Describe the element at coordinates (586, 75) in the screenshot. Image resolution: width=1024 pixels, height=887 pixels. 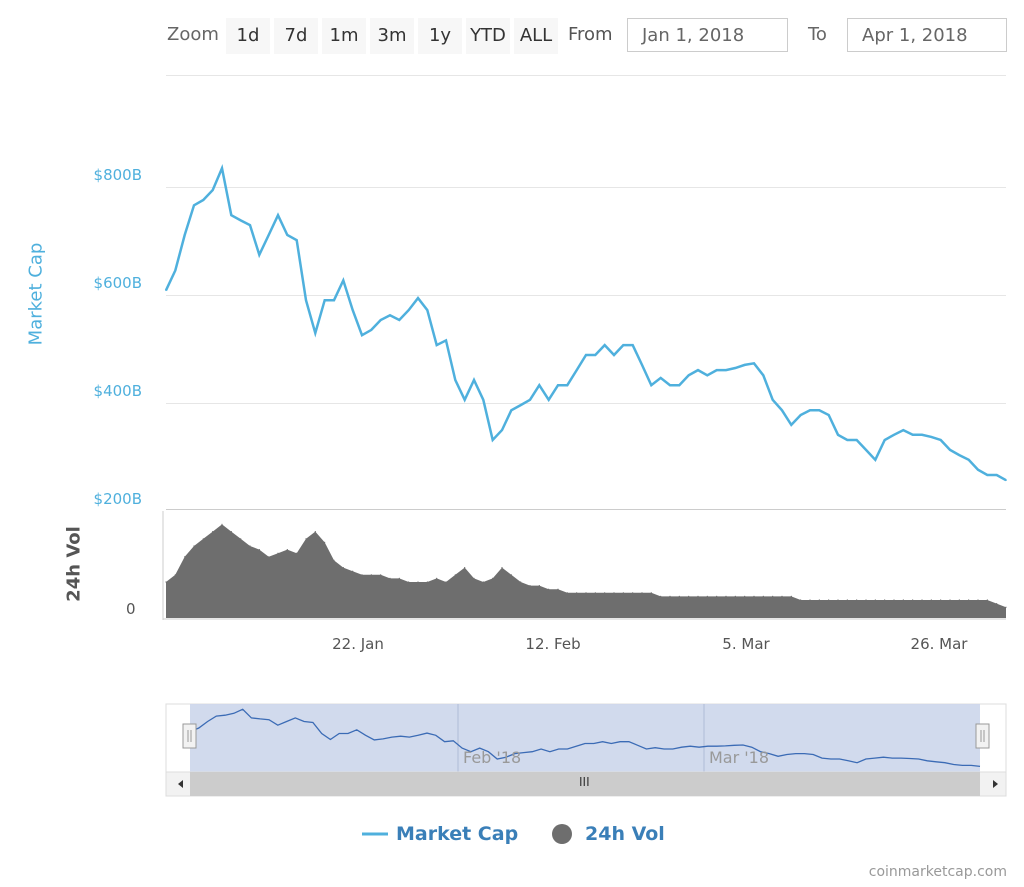
I see `grid-line` at that location.